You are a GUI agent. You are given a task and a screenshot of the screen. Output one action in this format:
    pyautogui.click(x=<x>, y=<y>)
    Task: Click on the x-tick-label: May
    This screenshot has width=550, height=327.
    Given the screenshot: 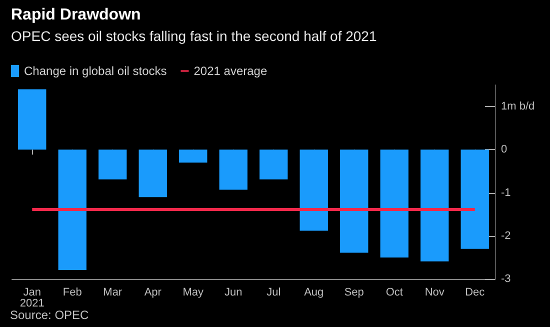 What is the action you would take?
    pyautogui.click(x=193, y=292)
    